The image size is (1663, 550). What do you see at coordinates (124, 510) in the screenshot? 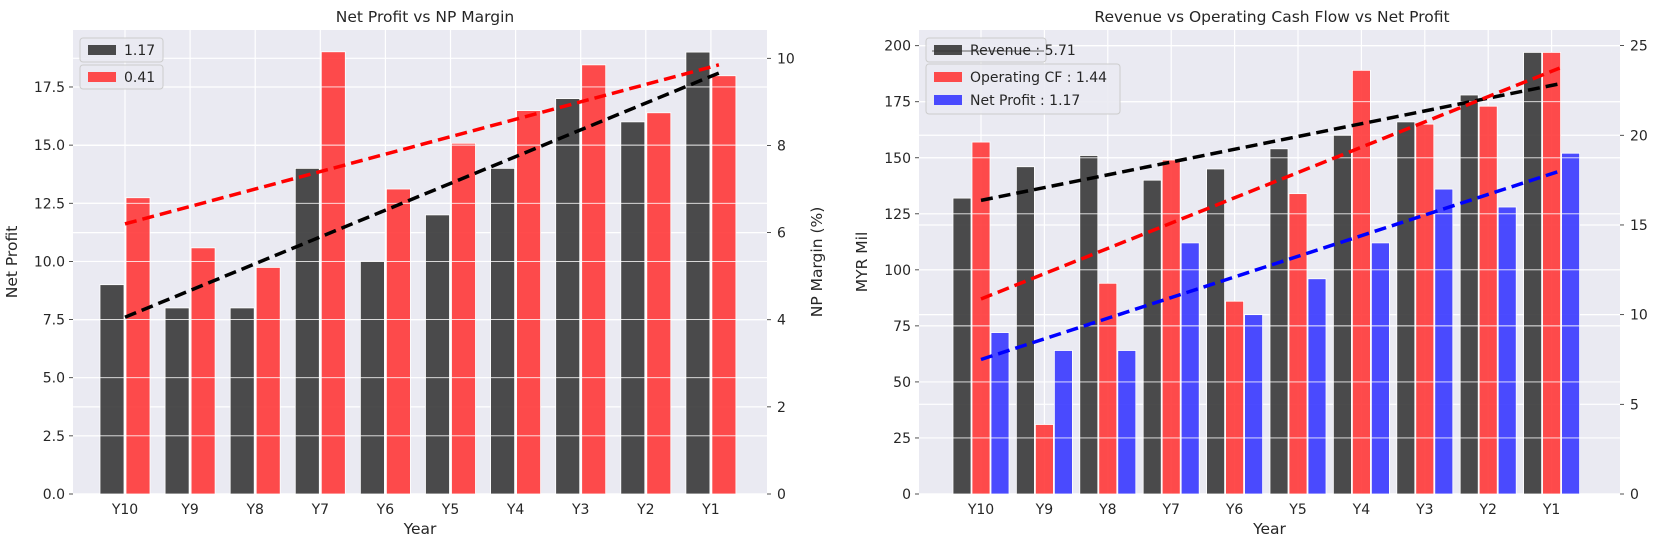
I see `xtick-label: Y10` at bounding box center [124, 510].